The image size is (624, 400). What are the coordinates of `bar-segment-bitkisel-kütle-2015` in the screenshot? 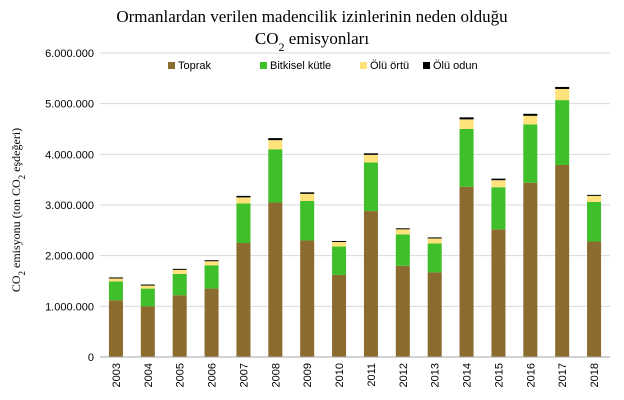 It's located at (498, 208).